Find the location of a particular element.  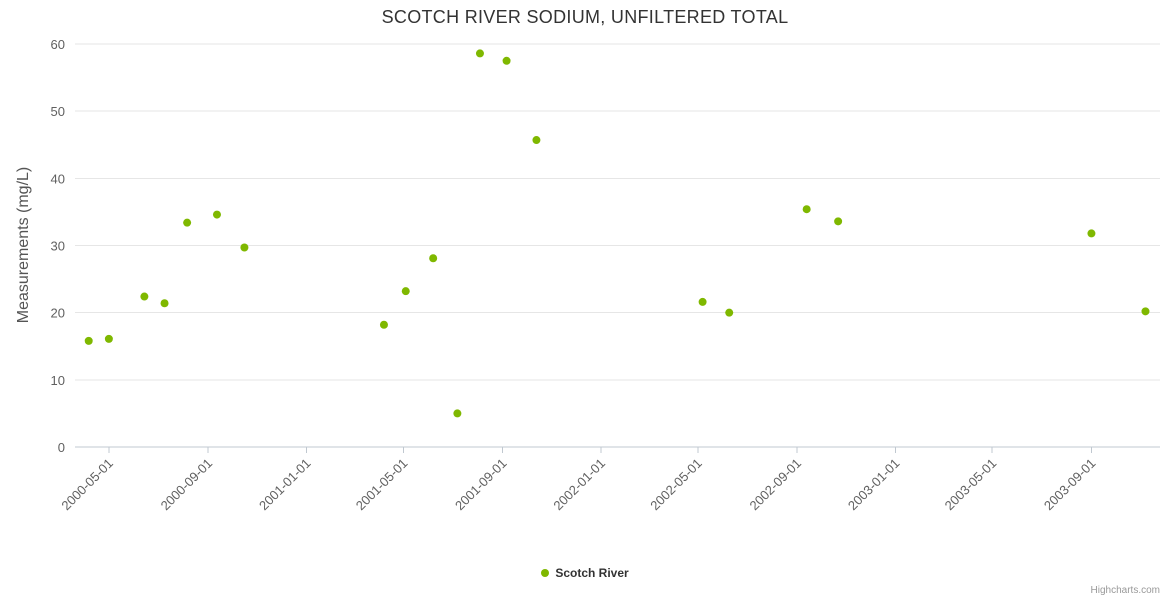

x-axis-tick-label: 2001-05-01 is located at coordinates (382, 485).